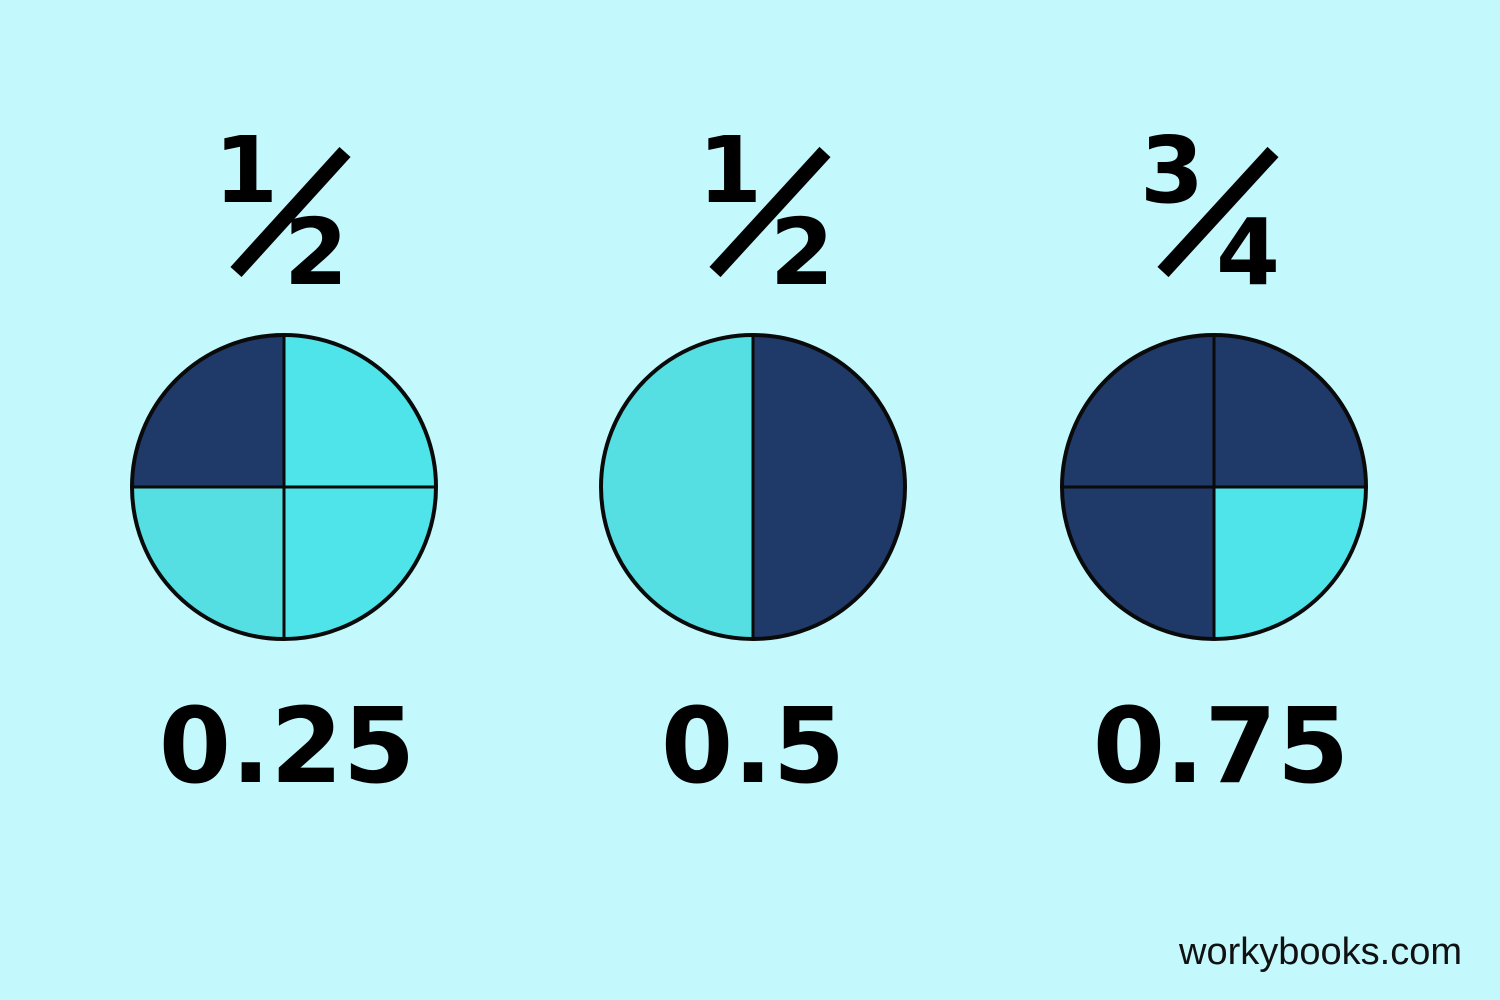  I want to click on fraction-label-quarter: 1 2, so click(282, 211).